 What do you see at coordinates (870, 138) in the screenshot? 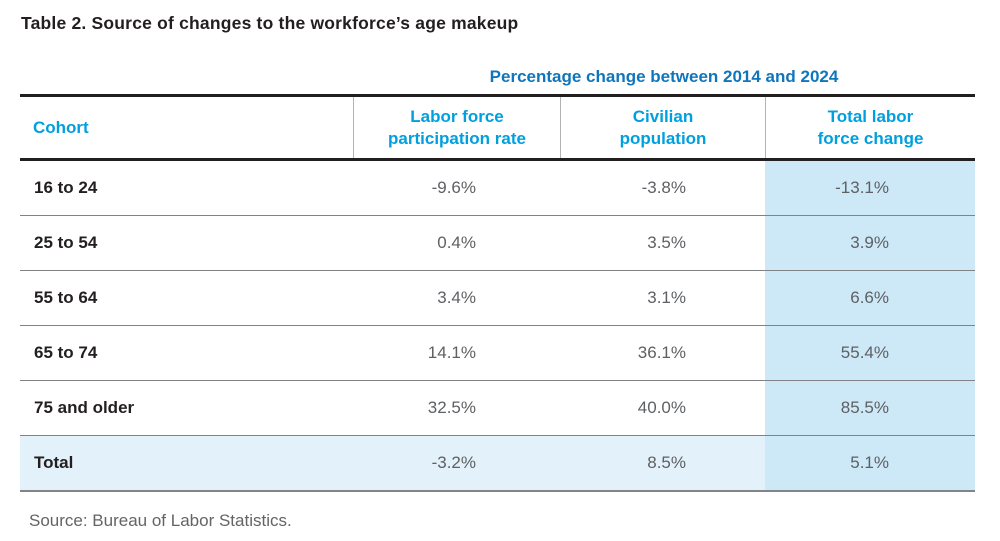
I see `column-header-total-line2: force change` at bounding box center [870, 138].